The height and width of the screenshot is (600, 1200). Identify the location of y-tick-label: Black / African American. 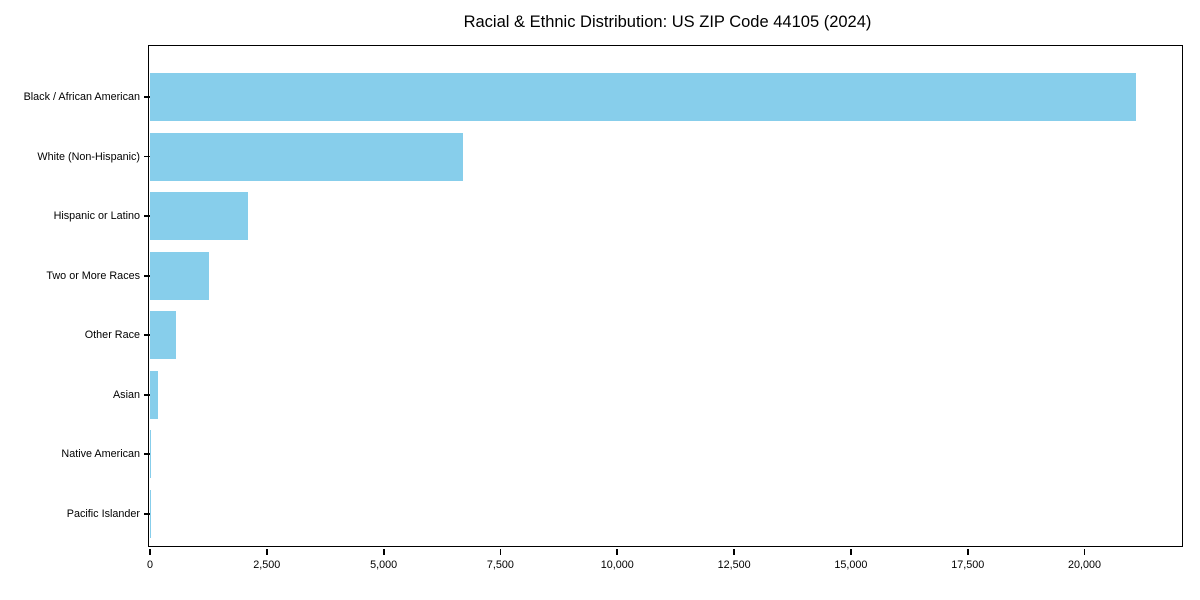
(81, 97).